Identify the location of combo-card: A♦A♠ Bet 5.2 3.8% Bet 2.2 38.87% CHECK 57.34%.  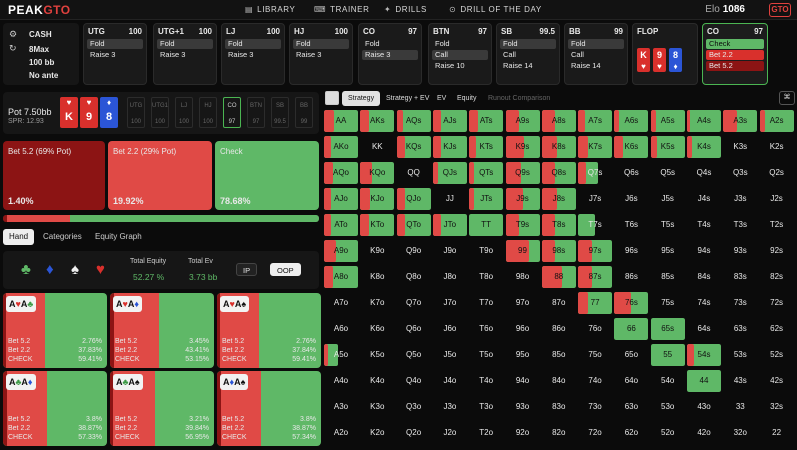
(269, 408).